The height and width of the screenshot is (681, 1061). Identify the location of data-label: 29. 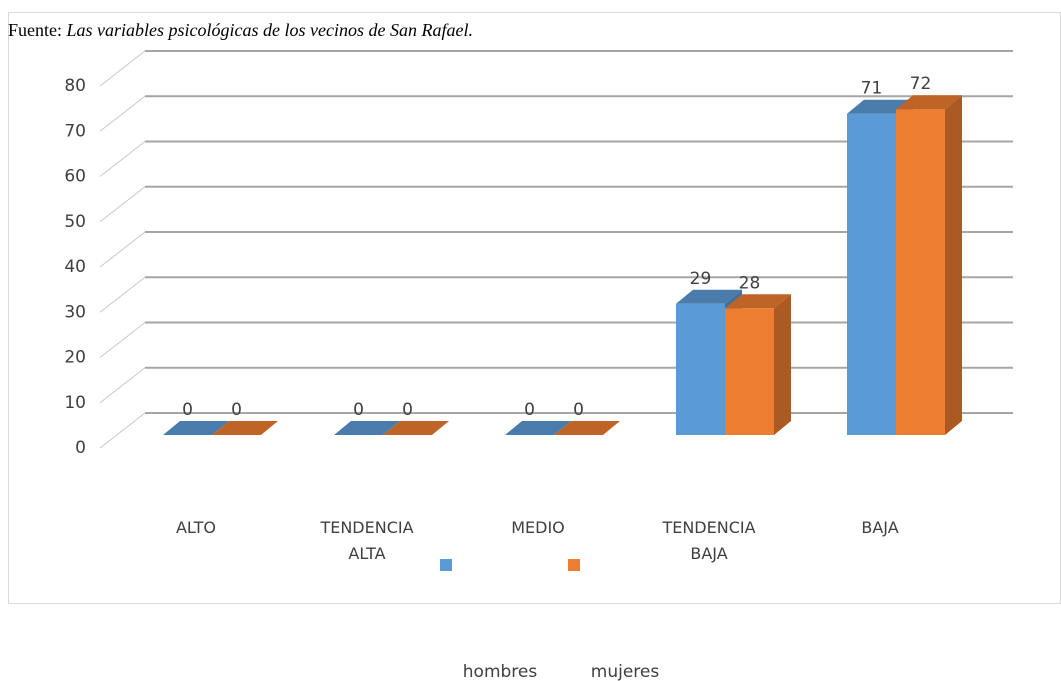
(701, 279).